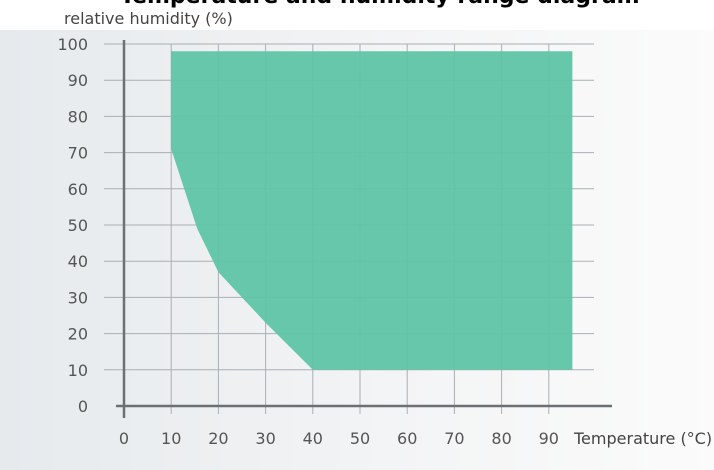  Describe the element at coordinates (339, 438) in the screenshot. I see `x-tick-labels: 0 10 20 30 40 50 60 70 80 90` at that location.